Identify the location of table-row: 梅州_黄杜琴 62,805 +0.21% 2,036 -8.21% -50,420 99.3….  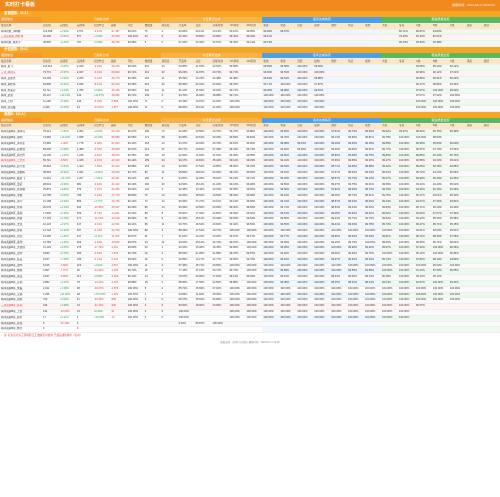
(250, 85).